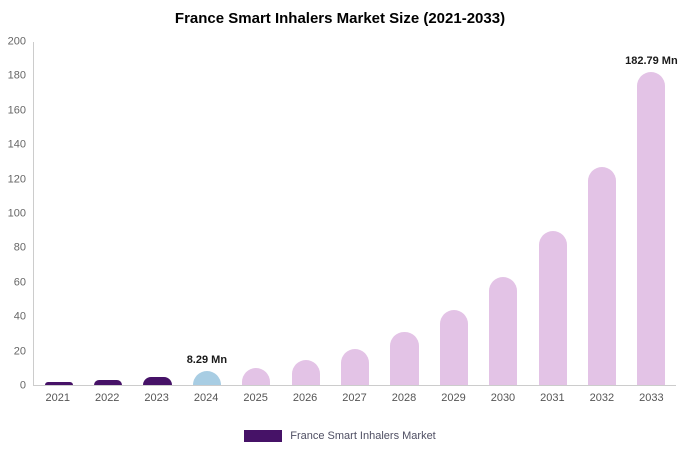  I want to click on y-tick-label: 200, so click(16, 41).